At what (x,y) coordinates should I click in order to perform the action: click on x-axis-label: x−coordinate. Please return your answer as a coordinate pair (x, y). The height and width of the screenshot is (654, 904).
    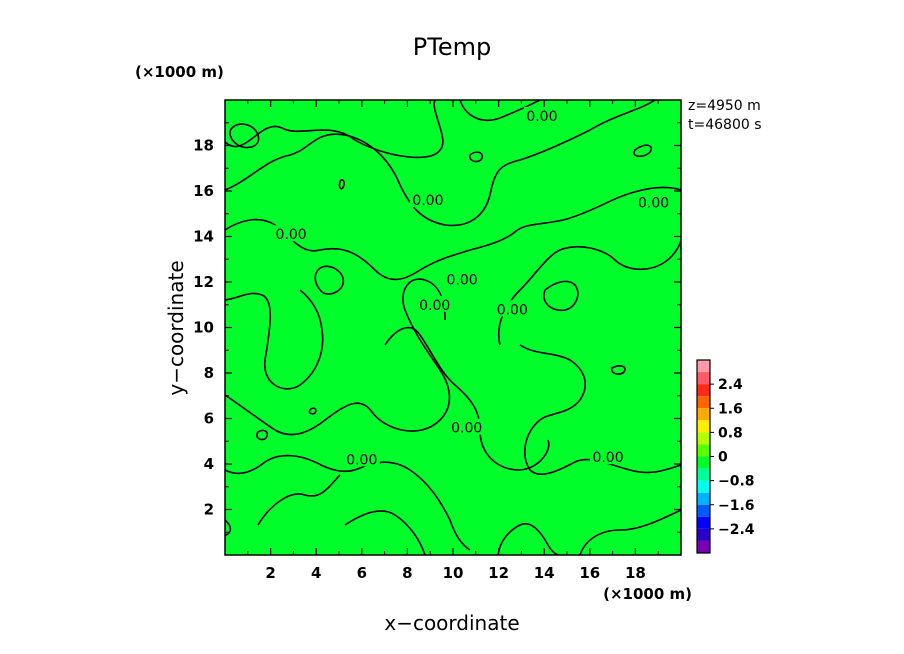
    Looking at the image, I should click on (451, 623).